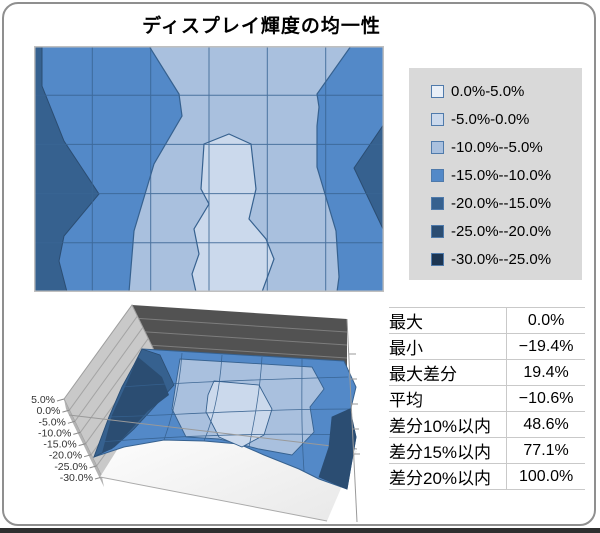 This screenshot has width=600, height=533. I want to click on legend-item: -25.0%--20.0%, so click(506, 231).